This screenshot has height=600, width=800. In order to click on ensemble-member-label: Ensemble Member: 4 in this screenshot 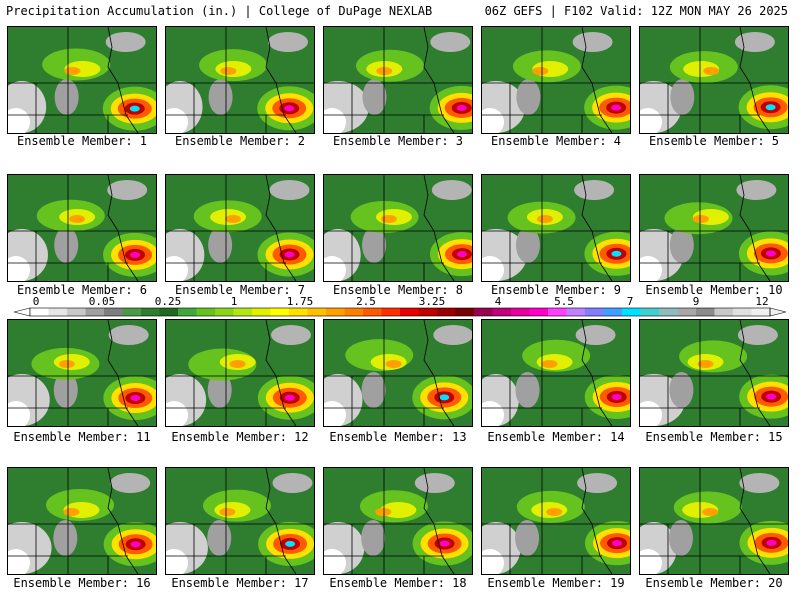, I will do `click(556, 141)`.